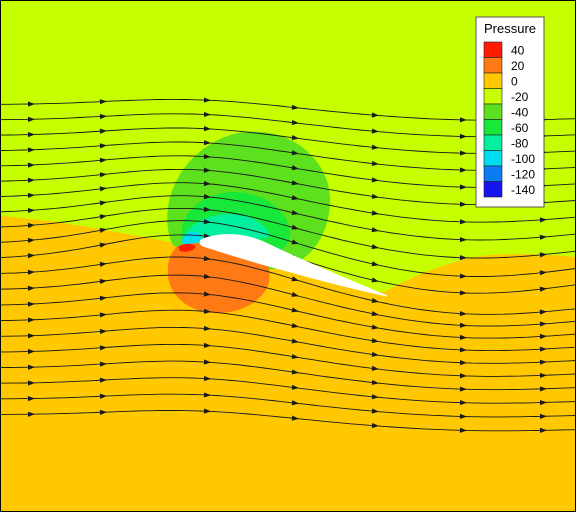  Describe the element at coordinates (518, 66) in the screenshot. I see `legend-label: 20` at that location.